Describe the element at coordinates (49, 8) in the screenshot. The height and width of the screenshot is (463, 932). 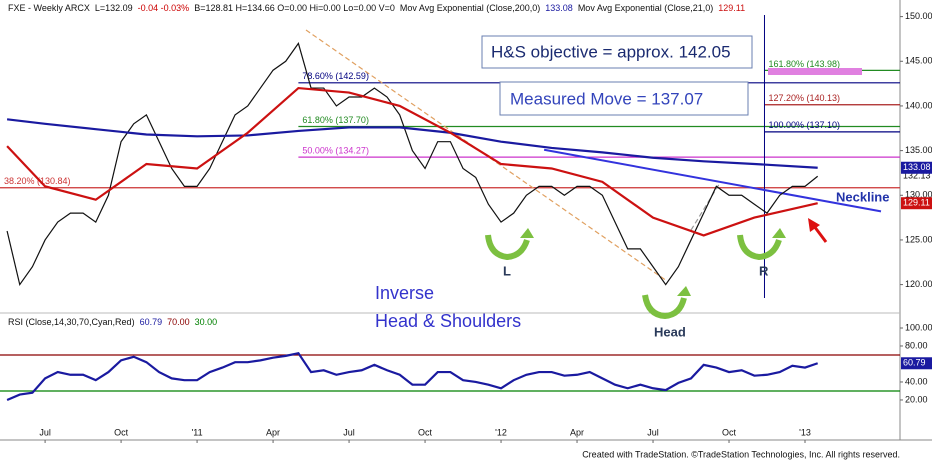
I see `header-item: FXE - Weekly ARCX` at that location.